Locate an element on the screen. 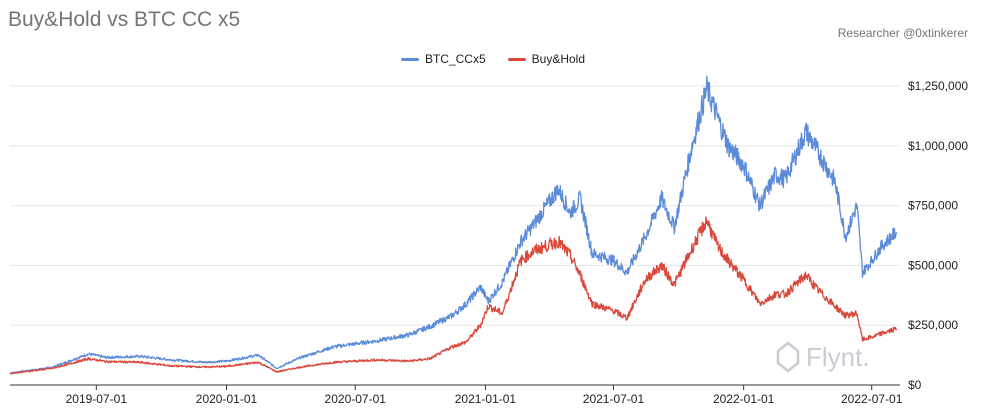  legend-item-buy-hold: Buy&Hold is located at coordinates (546, 59).